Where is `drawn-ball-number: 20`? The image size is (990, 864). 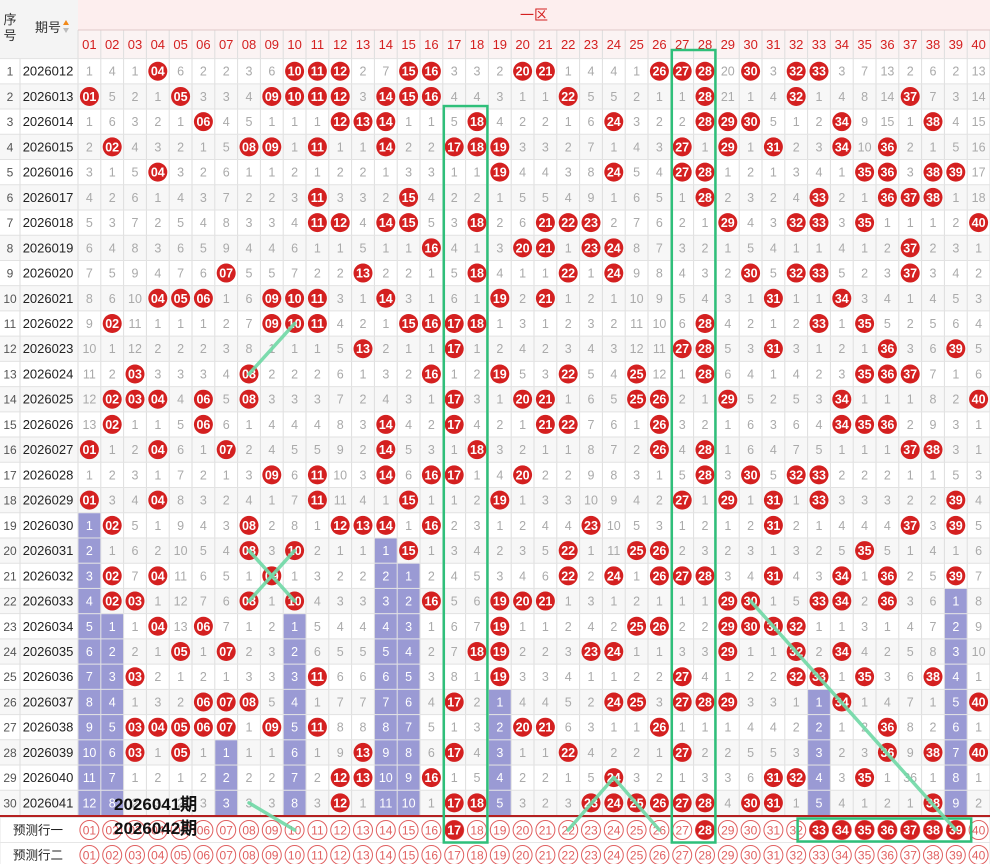 drawn-ball-number: 20 is located at coordinates (523, 728).